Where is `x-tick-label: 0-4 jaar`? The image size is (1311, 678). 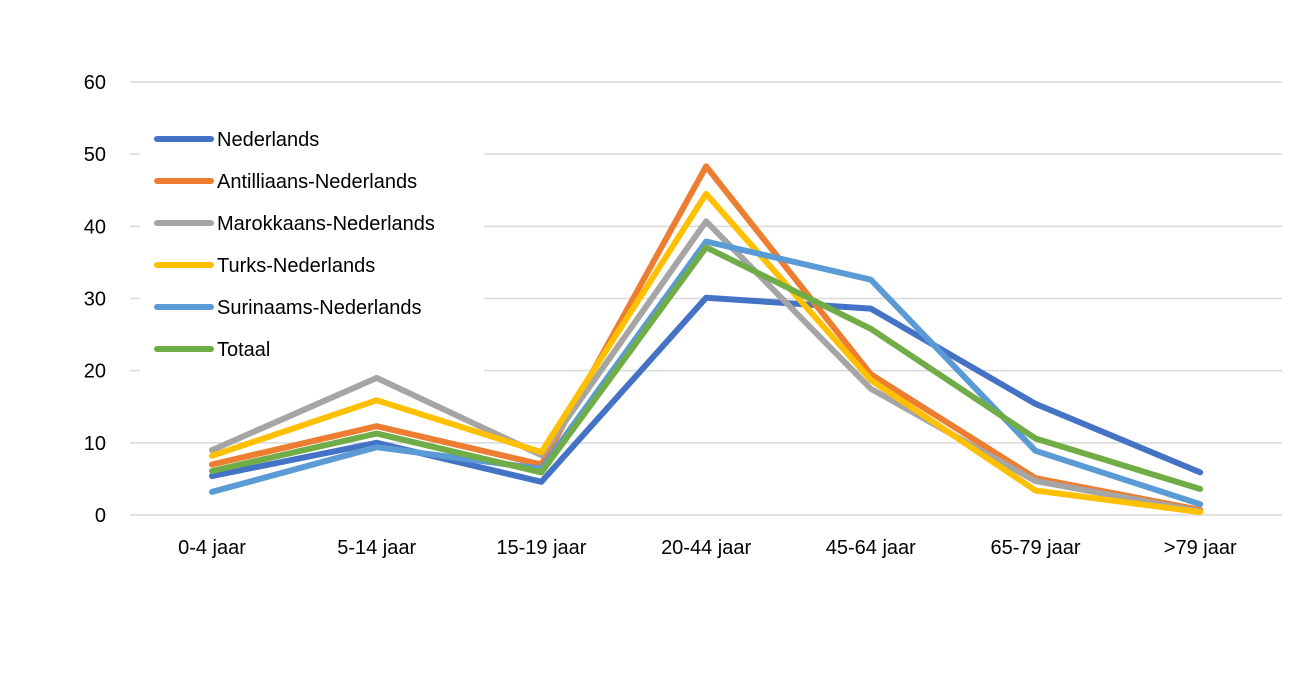
x-tick-label: 0-4 jaar is located at coordinates (212, 548).